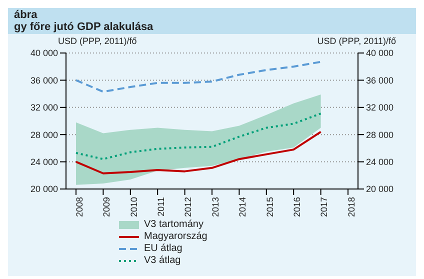 The image size is (424, 279). Describe the element at coordinates (44, 107) in the screenshot. I see `y-tick-label: 32 000` at that location.